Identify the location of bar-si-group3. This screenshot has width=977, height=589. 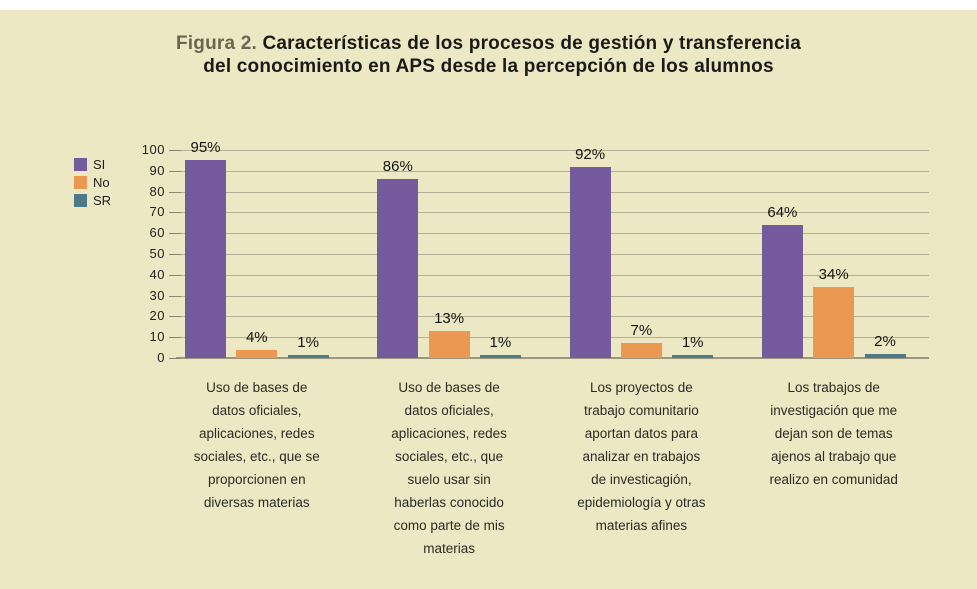
(590, 262).